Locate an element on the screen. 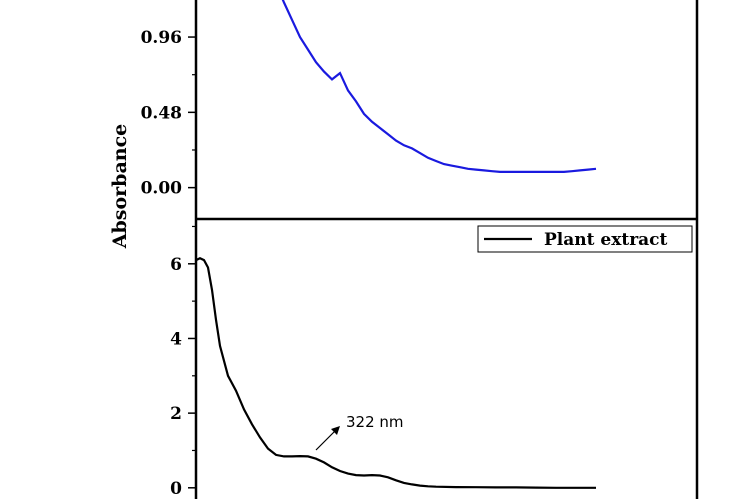 Image resolution: width=750 pixels, height=499 pixels. bottom-y-tick-label: 2 is located at coordinates (176, 414).